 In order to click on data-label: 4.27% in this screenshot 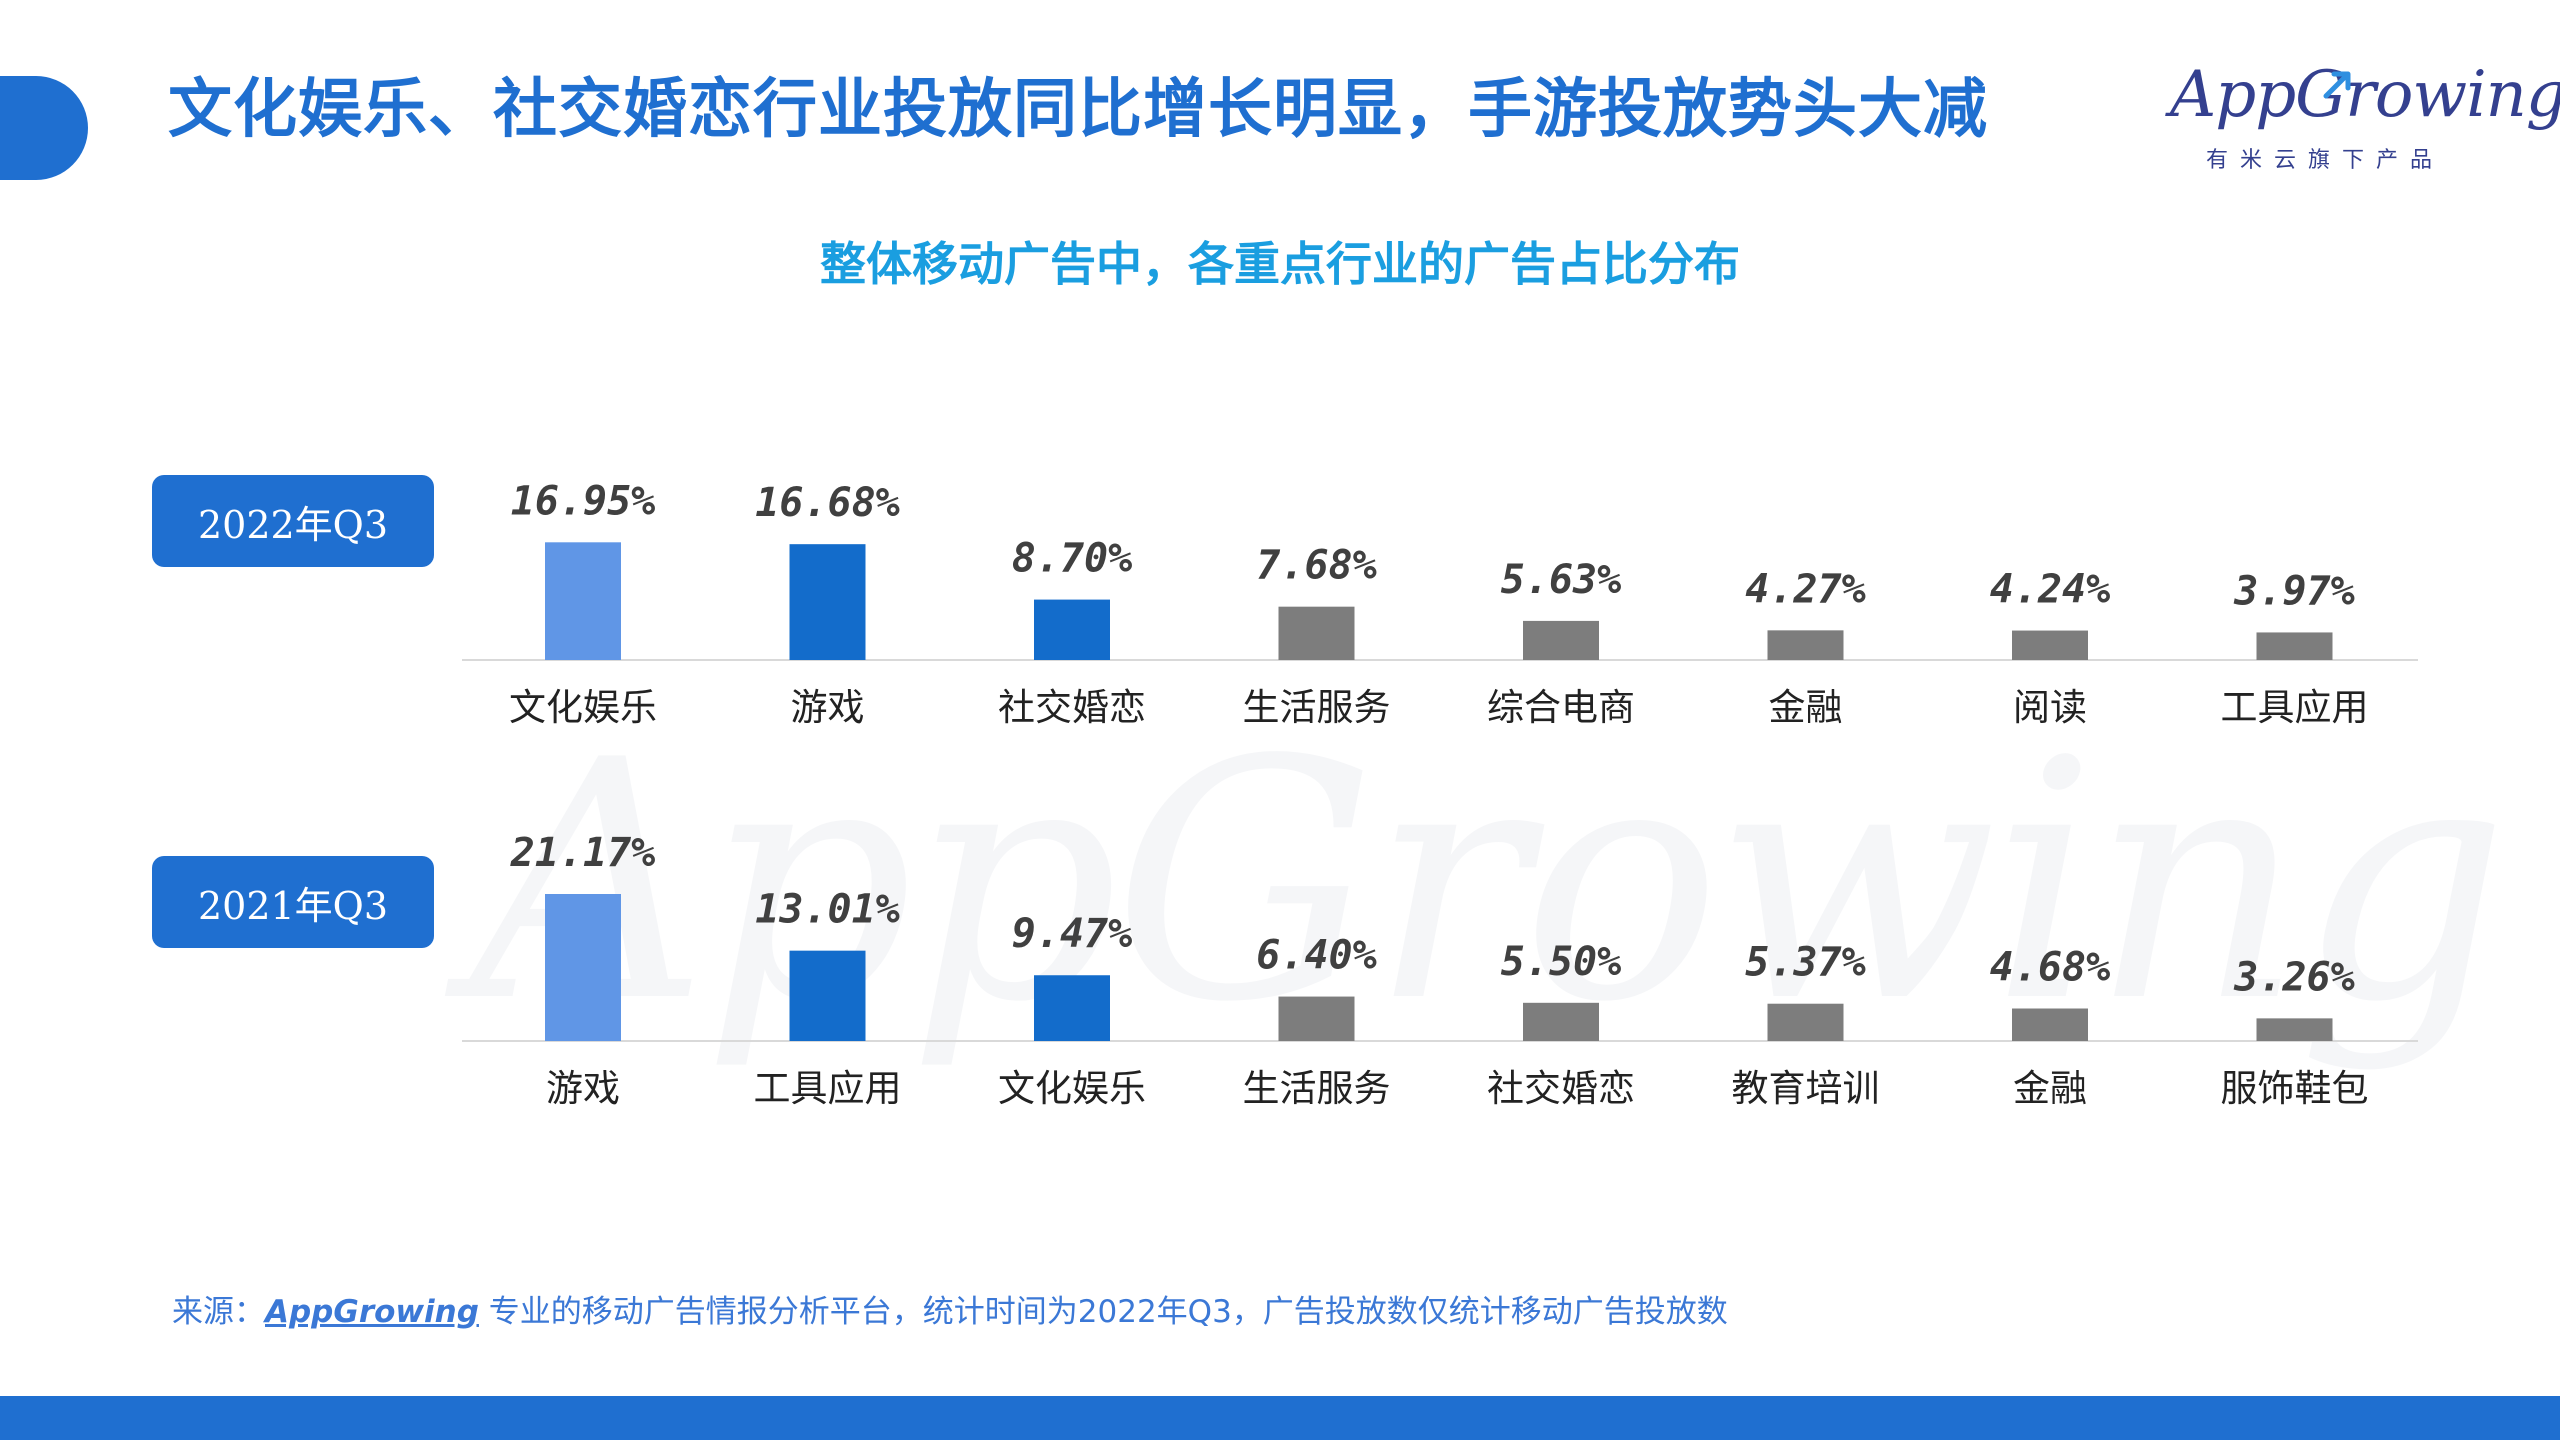, I will do `click(1805, 589)`.